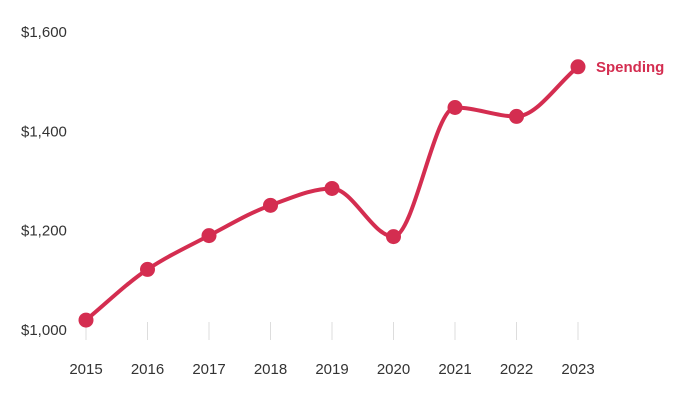 This screenshot has width=693, height=411. Describe the element at coordinates (44, 330) in the screenshot. I see `y-tick-label: $1,000` at that location.